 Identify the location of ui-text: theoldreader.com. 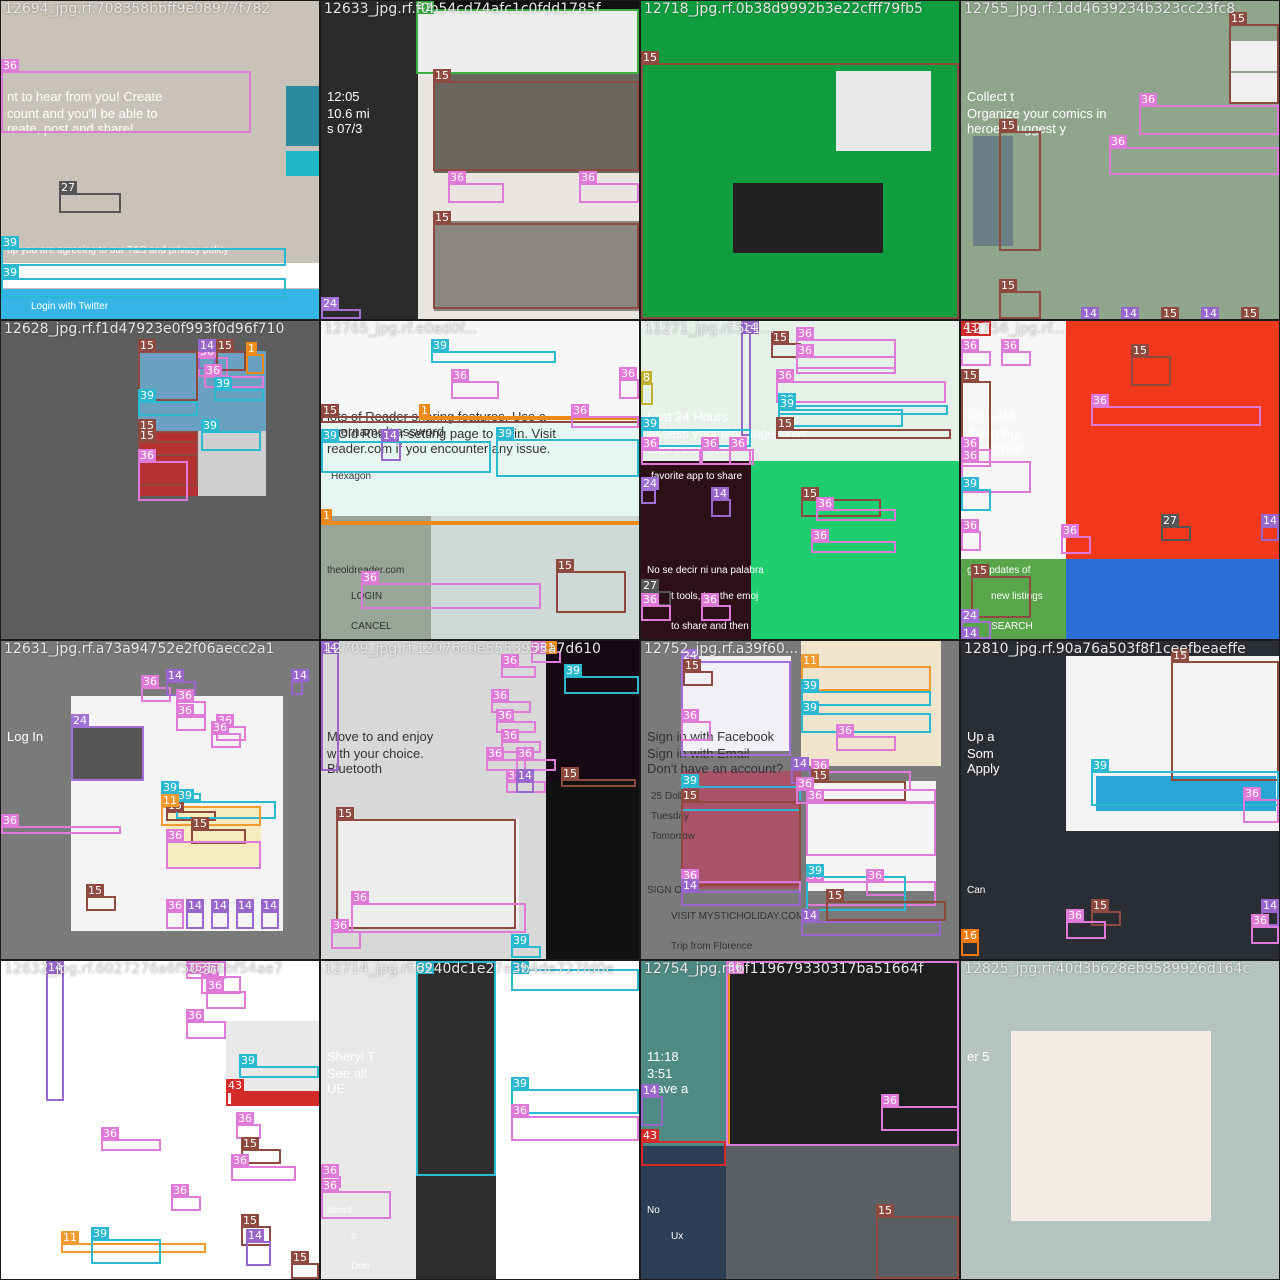
(365, 570).